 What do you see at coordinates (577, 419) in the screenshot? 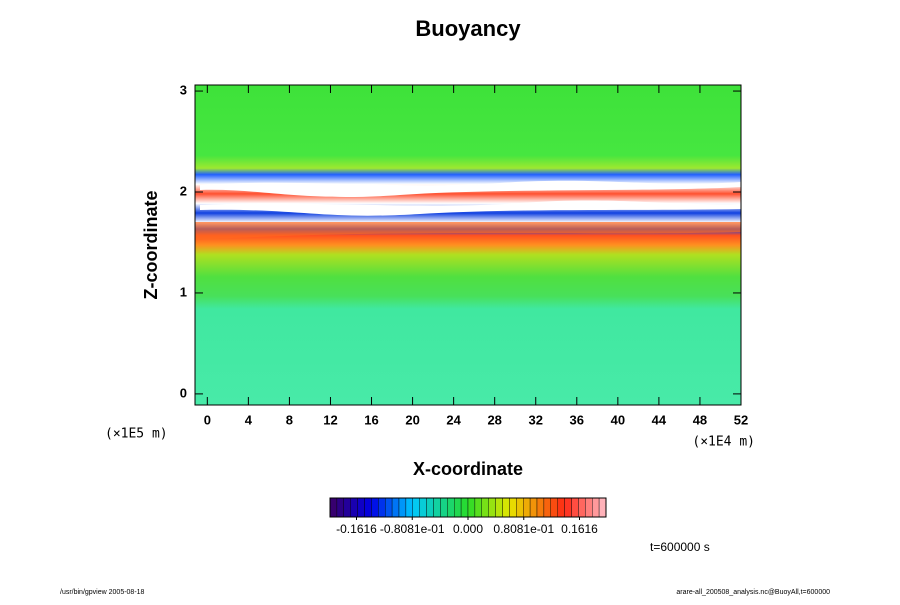
I see `x-tick-label: 36` at bounding box center [577, 419].